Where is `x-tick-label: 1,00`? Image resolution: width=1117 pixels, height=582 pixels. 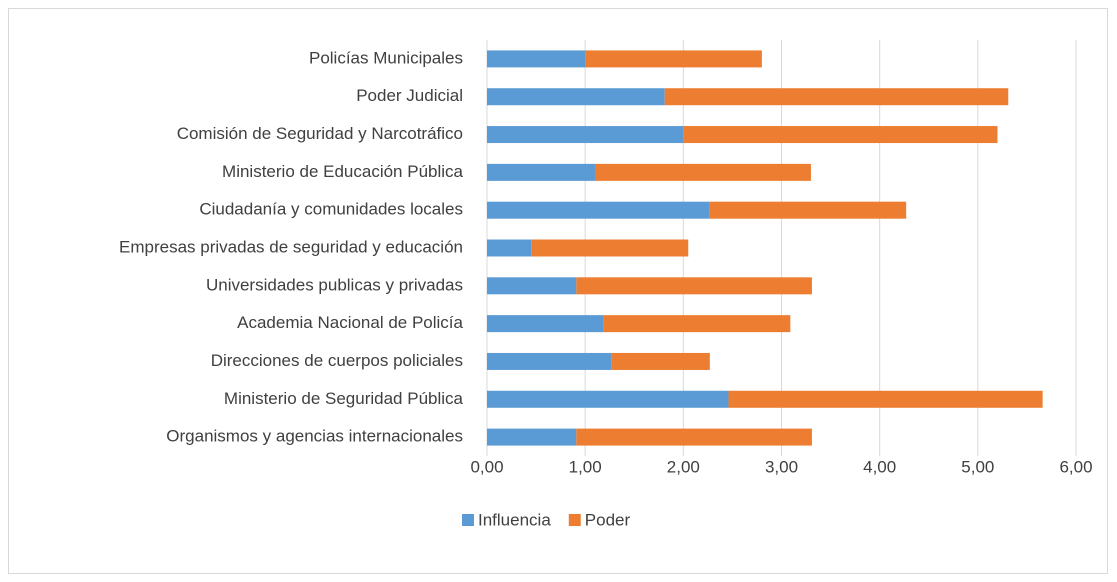 x-tick-label: 1,00 is located at coordinates (585, 466).